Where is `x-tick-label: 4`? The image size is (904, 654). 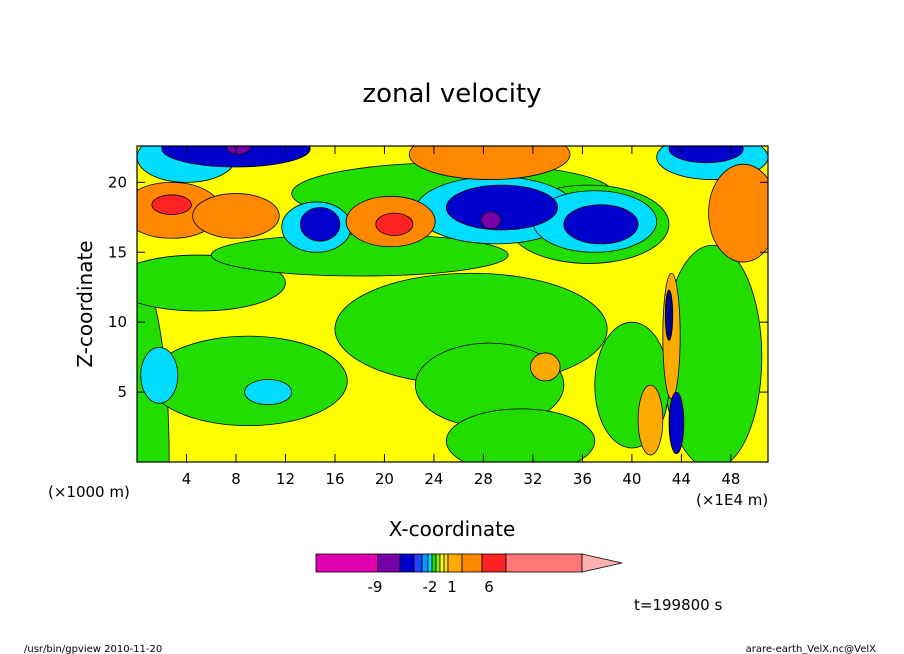
x-tick-label: 4 is located at coordinates (187, 479).